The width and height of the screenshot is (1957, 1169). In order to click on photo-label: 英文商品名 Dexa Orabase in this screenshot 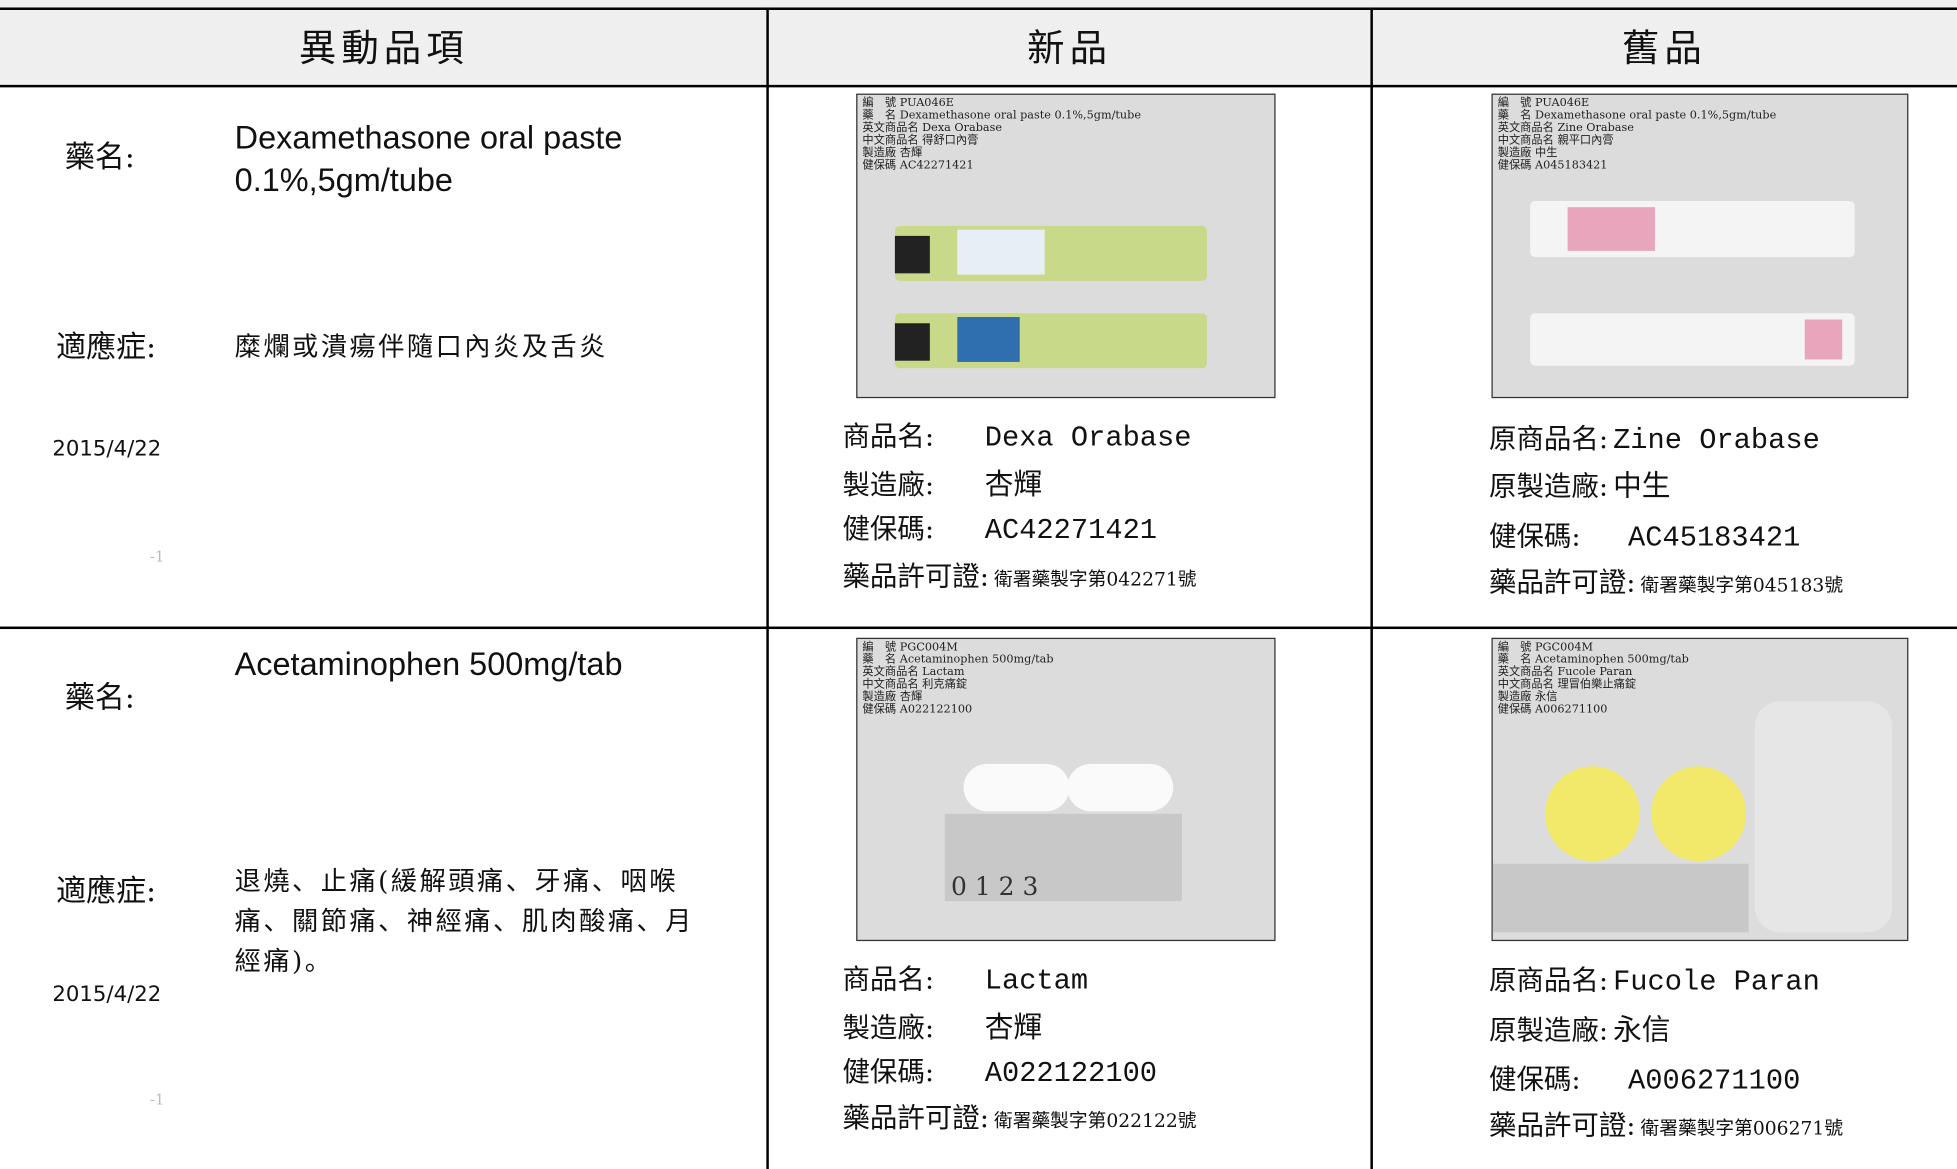, I will do `click(932, 128)`.